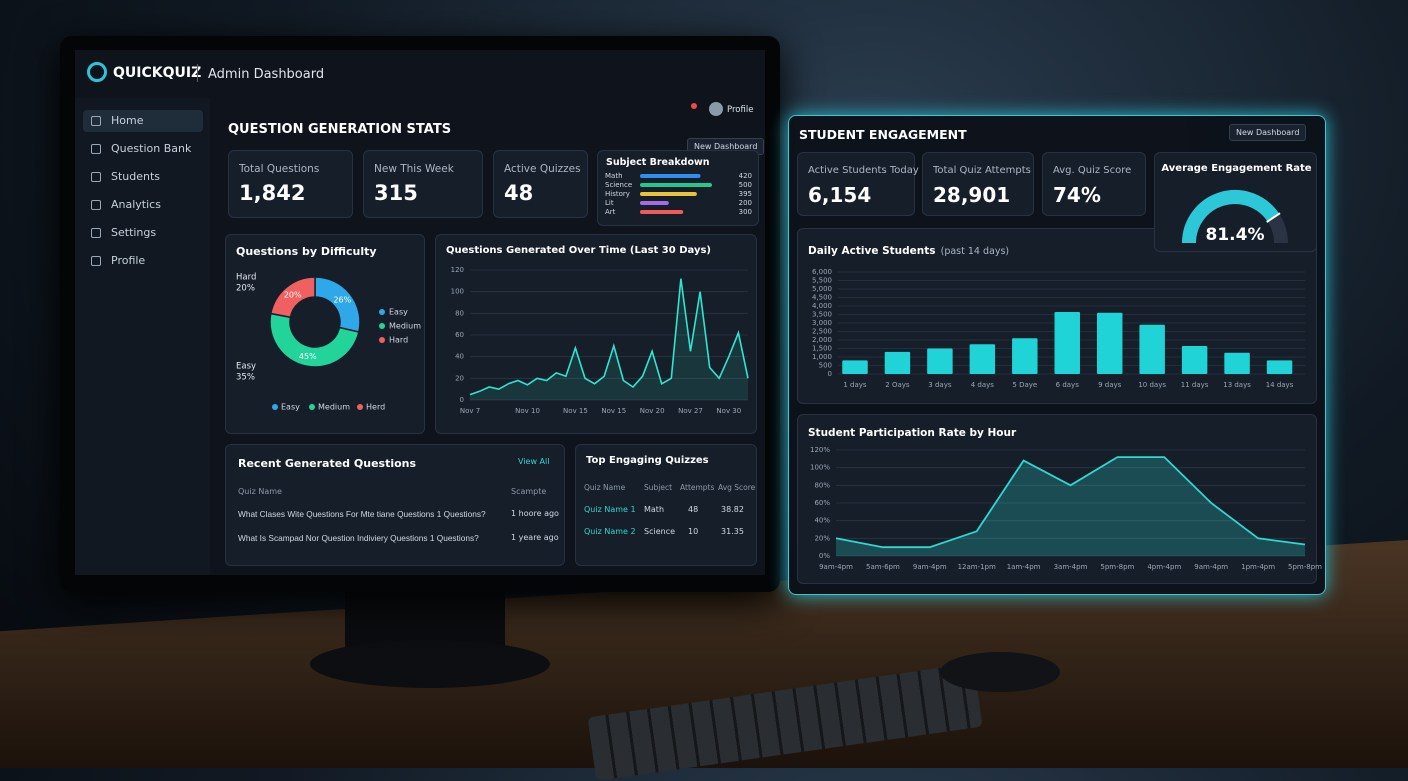 This screenshot has height=781, width=1408. I want to click on category-label: Art, so click(610, 212).